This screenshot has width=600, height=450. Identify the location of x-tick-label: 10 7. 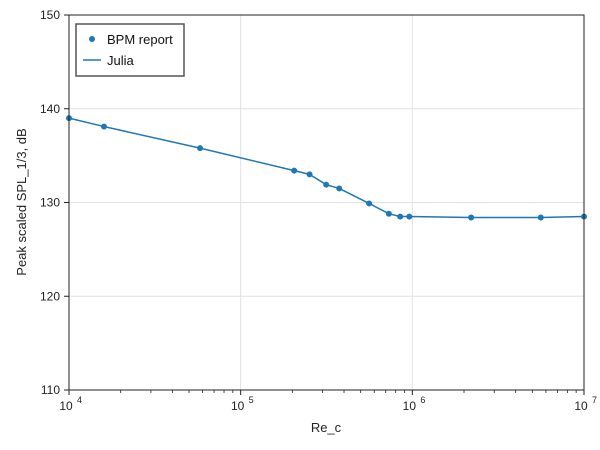
(585, 404).